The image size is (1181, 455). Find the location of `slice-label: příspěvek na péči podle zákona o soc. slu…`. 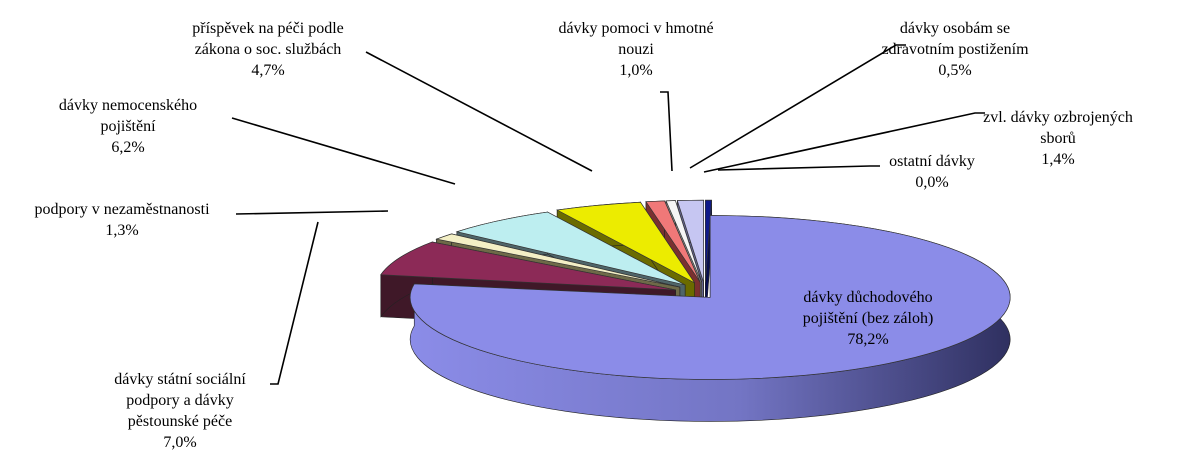

slice-label: příspěvek na péči podle zákona o soc. slu… is located at coordinates (268, 49).